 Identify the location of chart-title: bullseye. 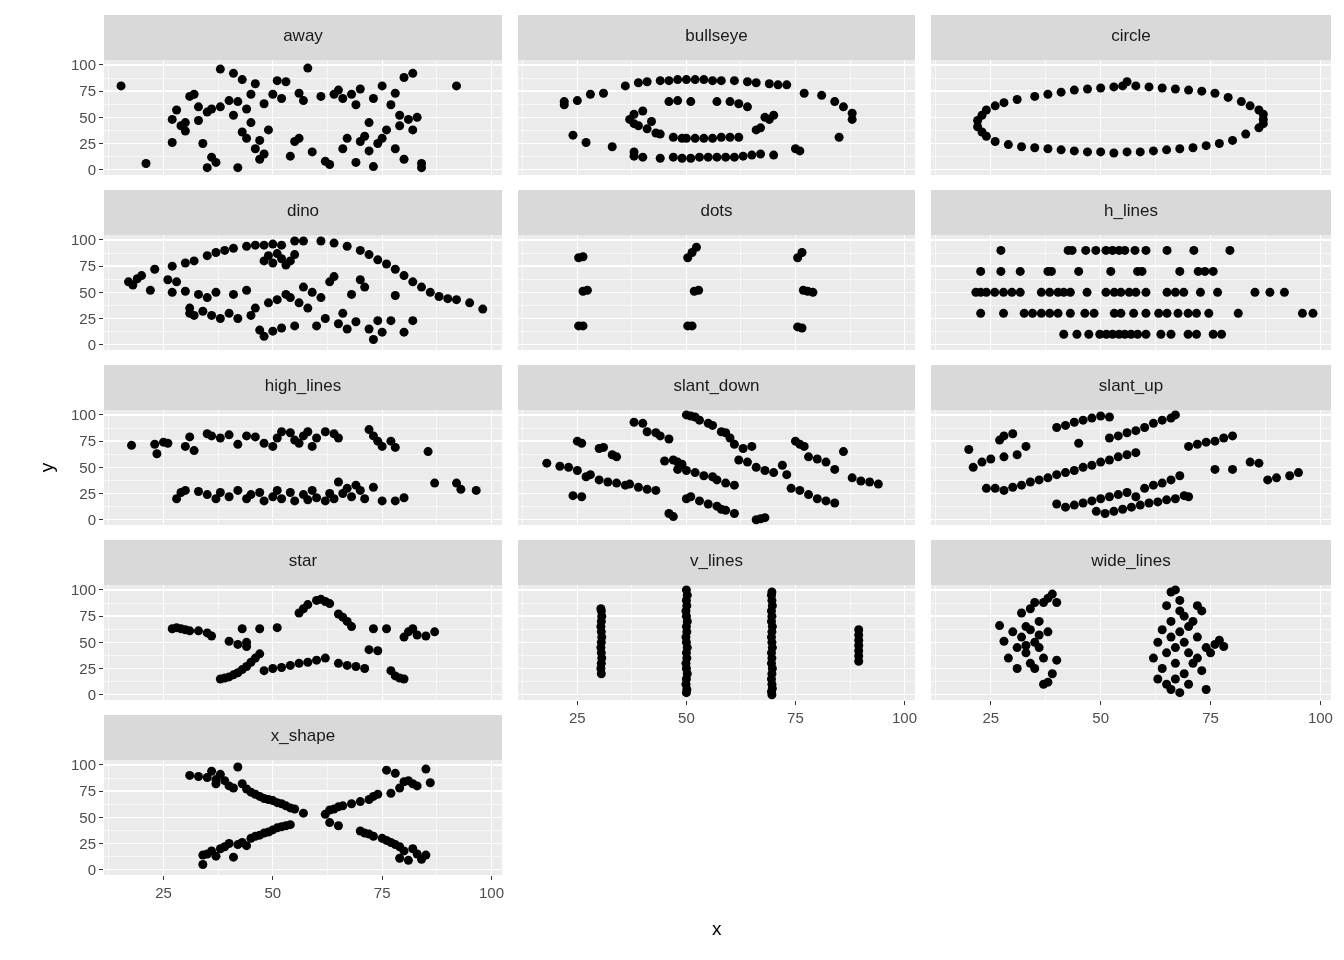
(716, 35).